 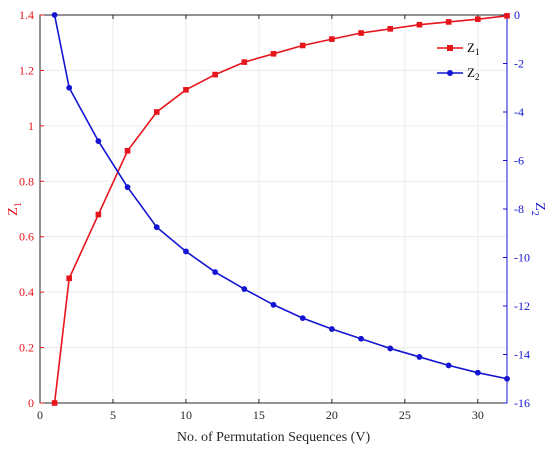 I want to click on y-left-tick-label: 1, so click(x=31, y=126).